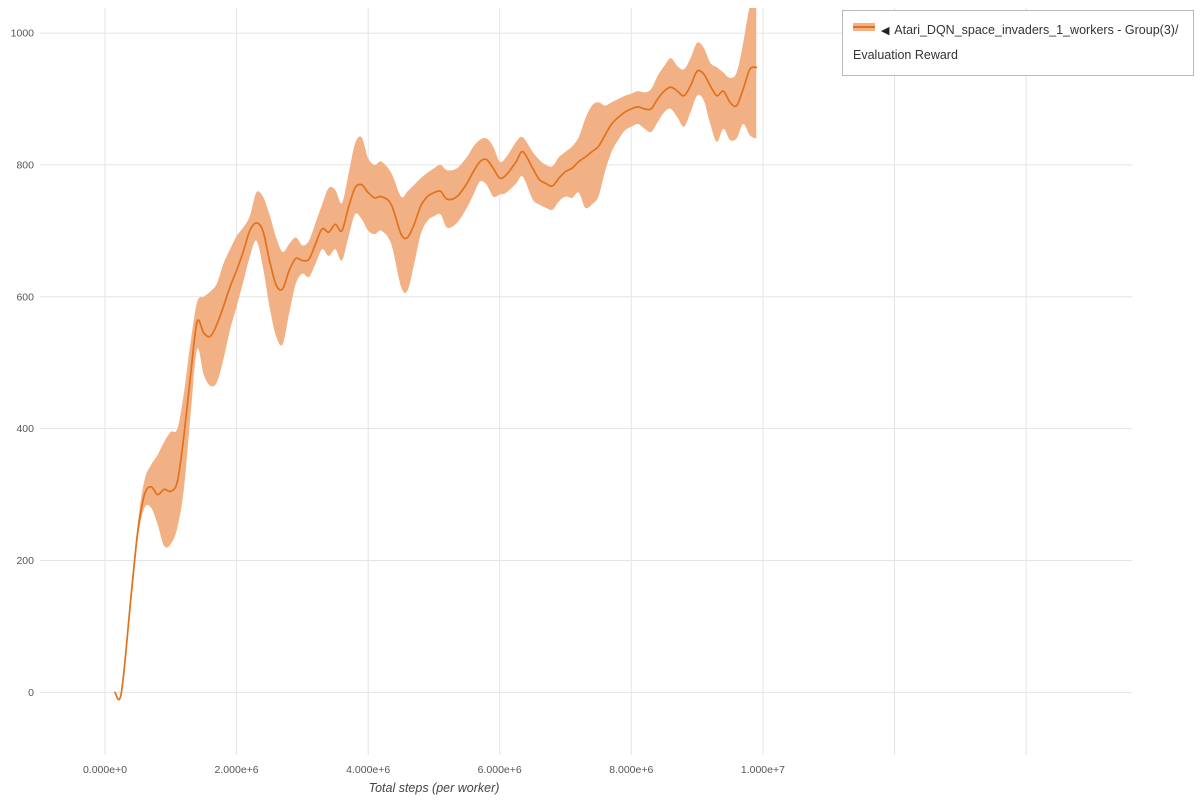 The height and width of the screenshot is (800, 1200). Describe the element at coordinates (31, 693) in the screenshot. I see `svg-text: 0` at that location.